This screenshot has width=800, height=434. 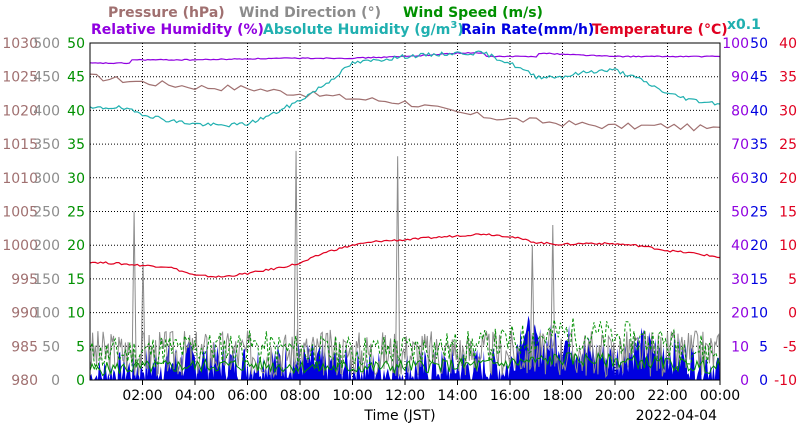 What do you see at coordinates (300, 396) in the screenshot?
I see `x-tick-label: 08:00` at bounding box center [300, 396].